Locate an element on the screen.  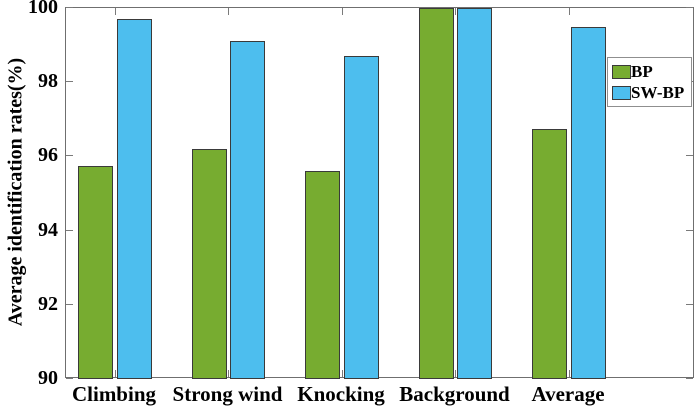
y-axis-label: Average identification rates(%) is located at coordinates (15, 192).